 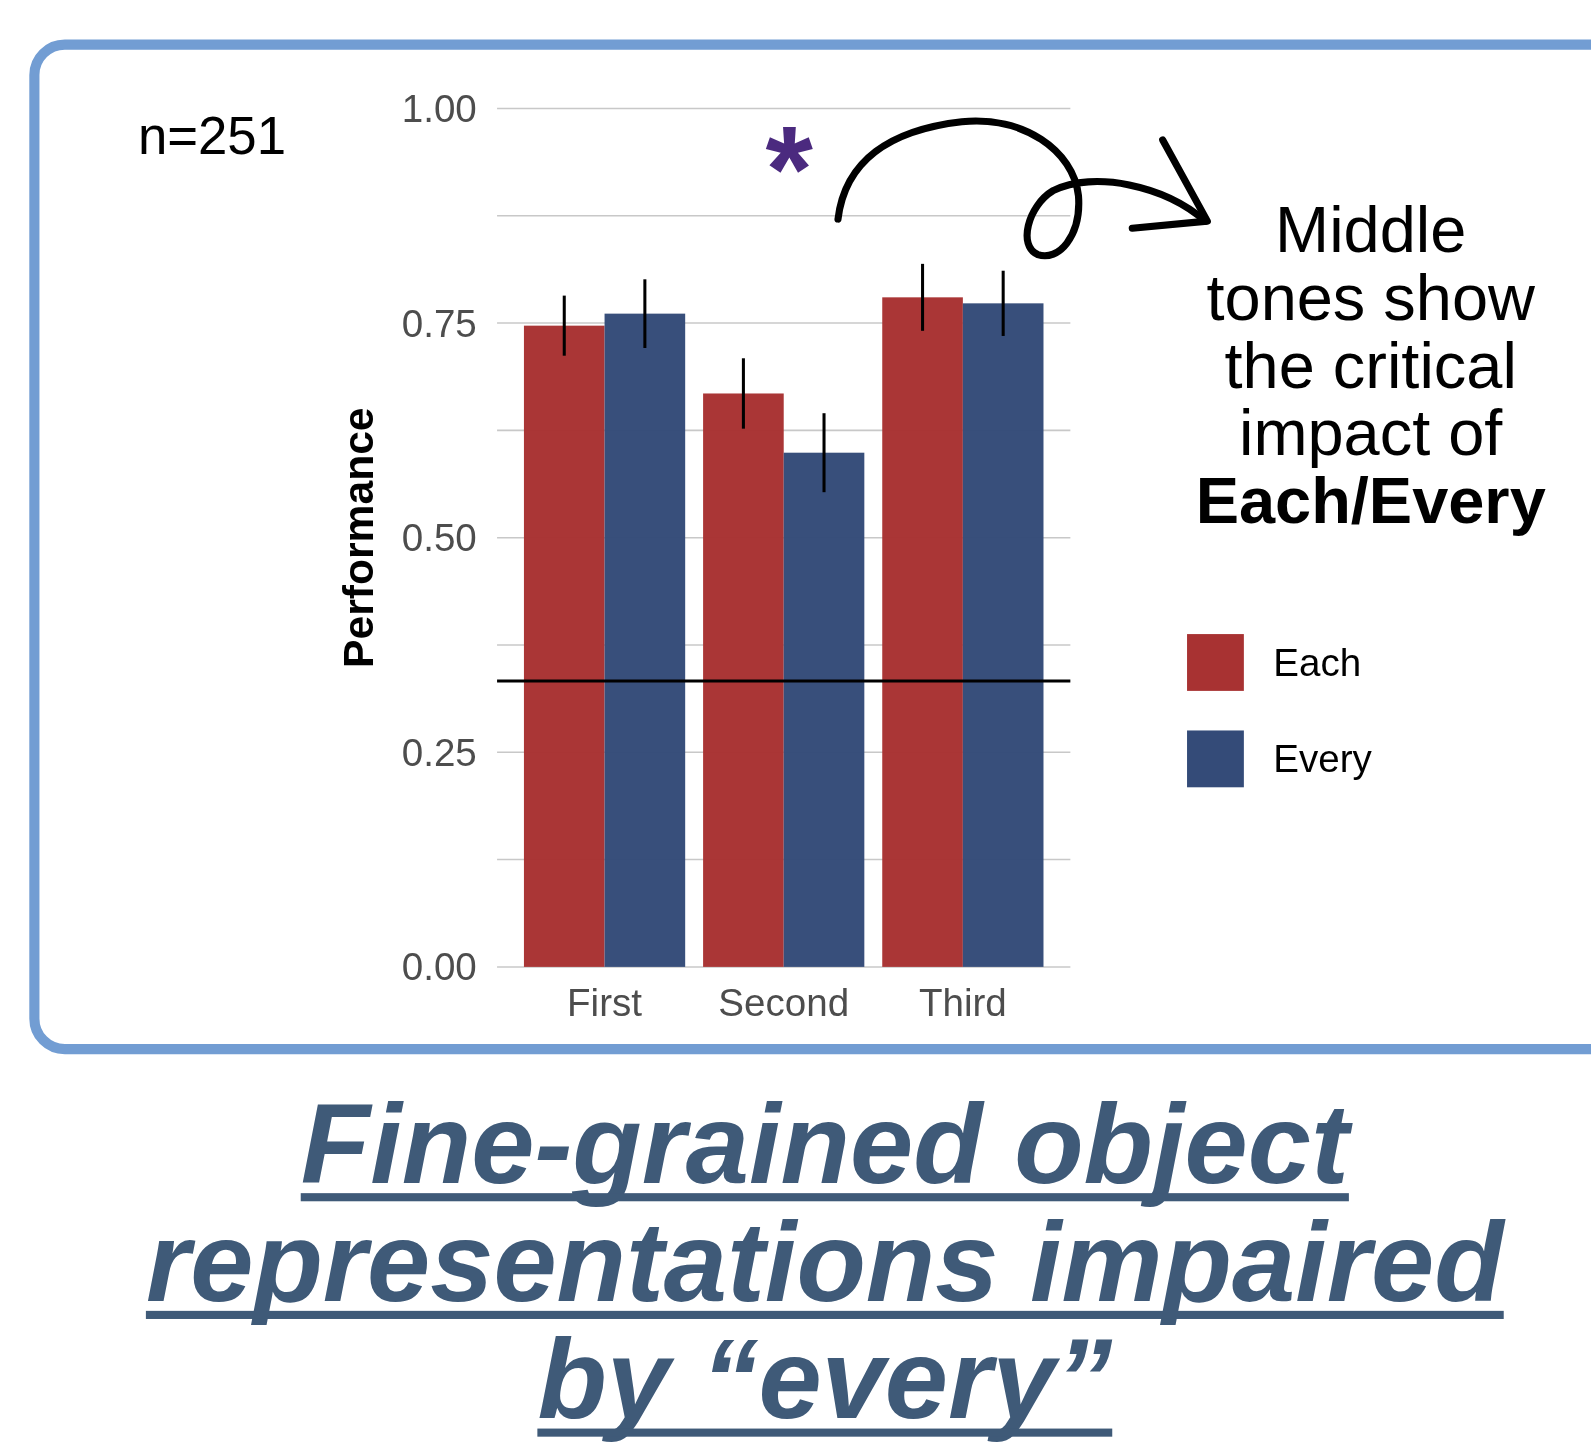 What do you see at coordinates (439, 108) in the screenshot?
I see `y-tick-label: 1.00` at bounding box center [439, 108].